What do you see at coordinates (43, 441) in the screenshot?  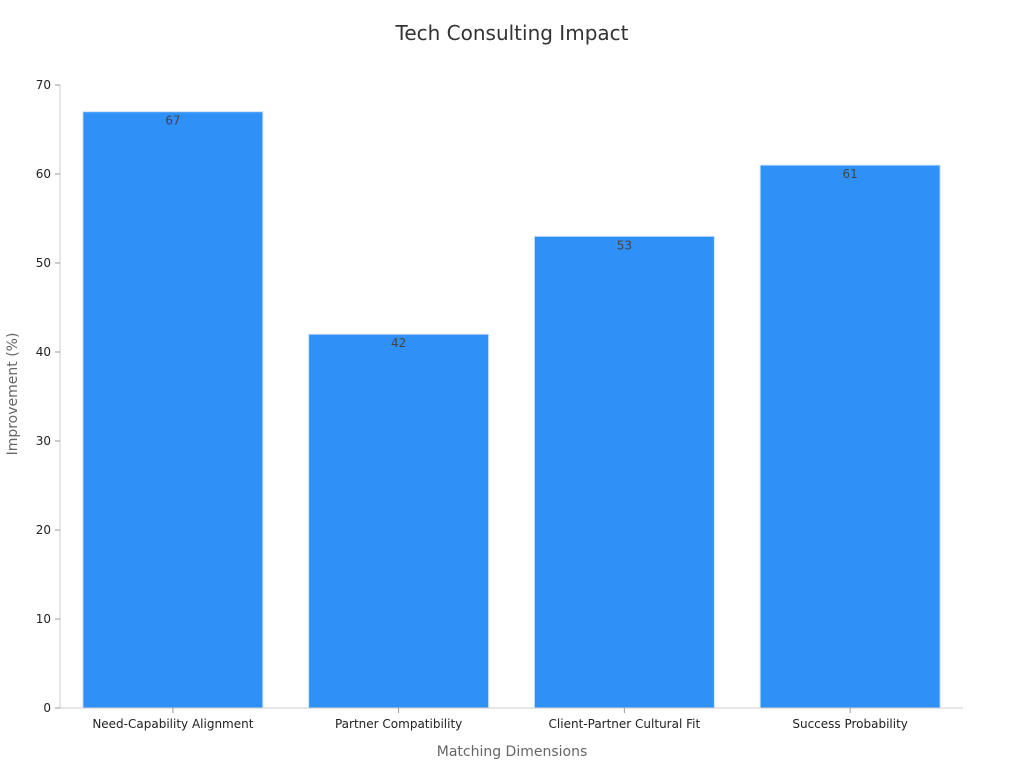 I see `y-tick-label: 30` at bounding box center [43, 441].